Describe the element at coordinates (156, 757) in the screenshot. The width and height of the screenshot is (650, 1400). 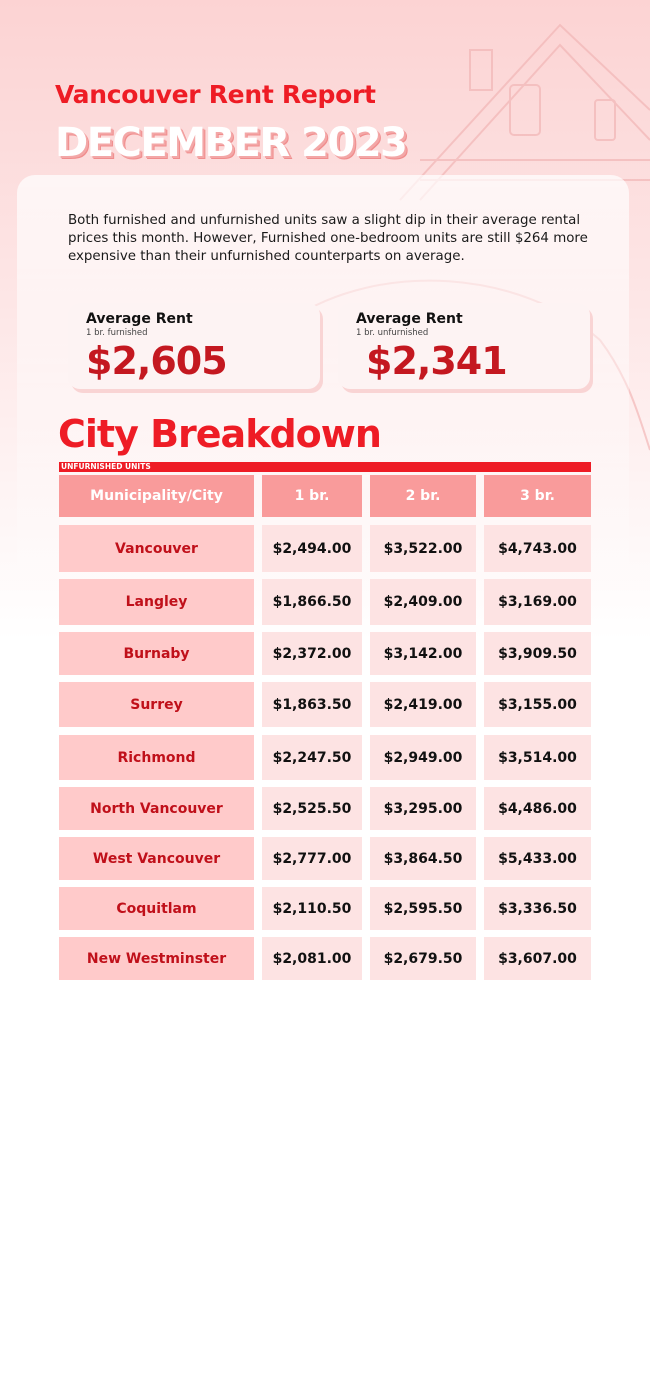
I see `city-cell: Richmond` at that location.